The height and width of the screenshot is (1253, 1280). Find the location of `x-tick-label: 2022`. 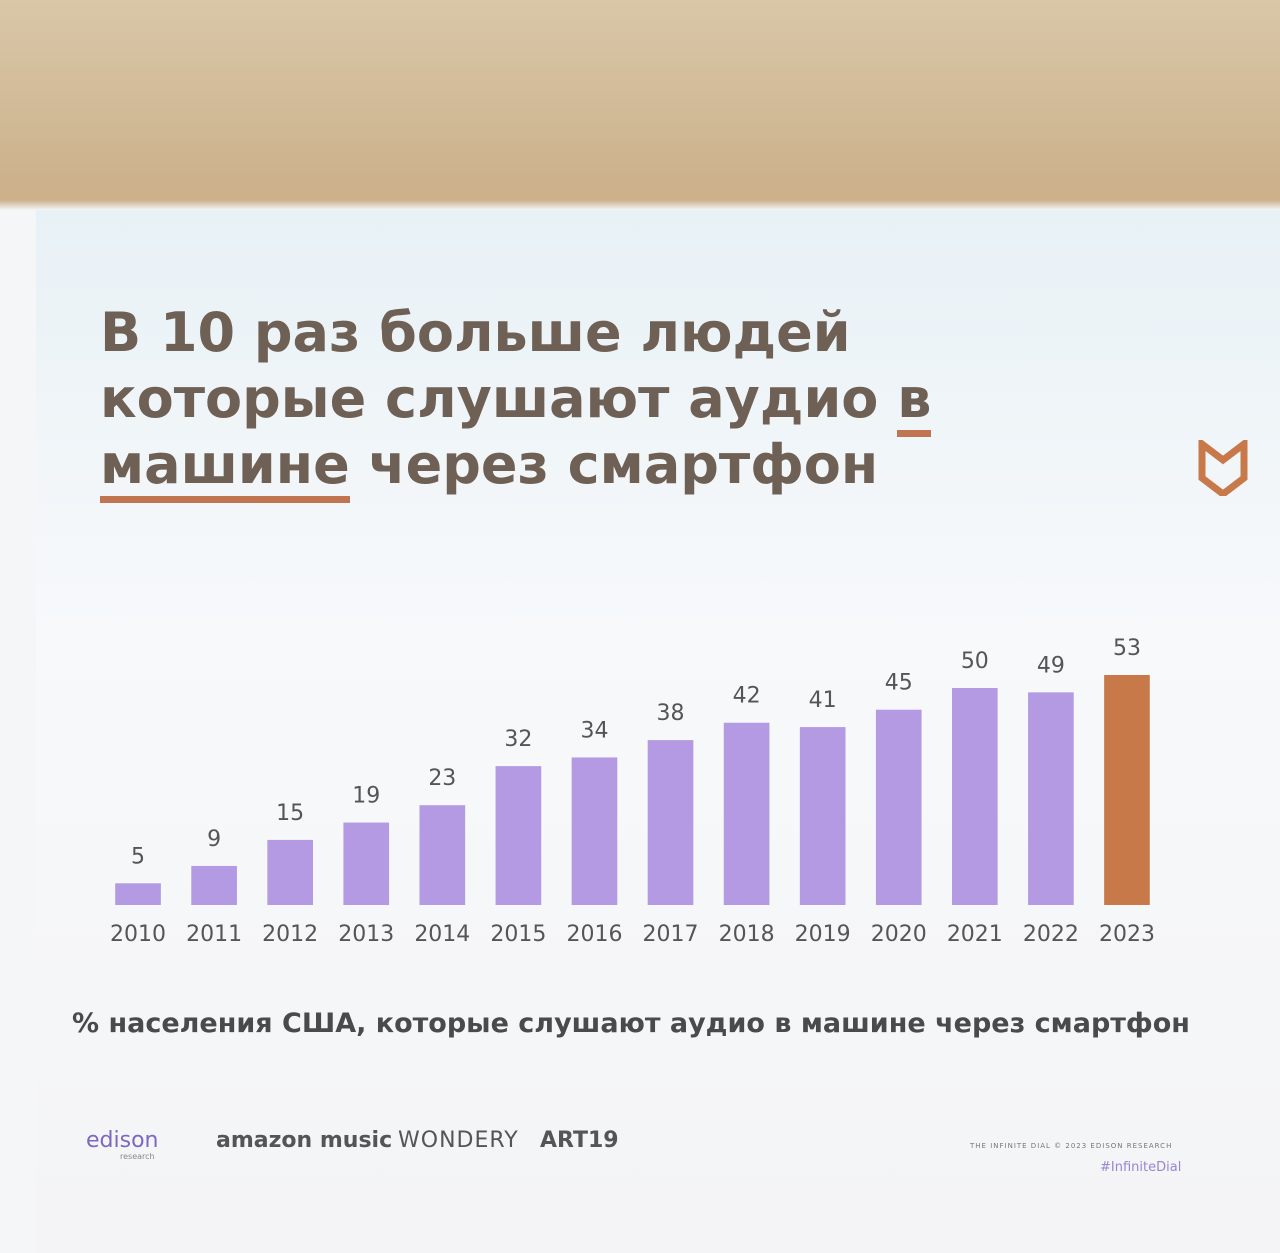

x-tick-label: 2022 is located at coordinates (1051, 934).